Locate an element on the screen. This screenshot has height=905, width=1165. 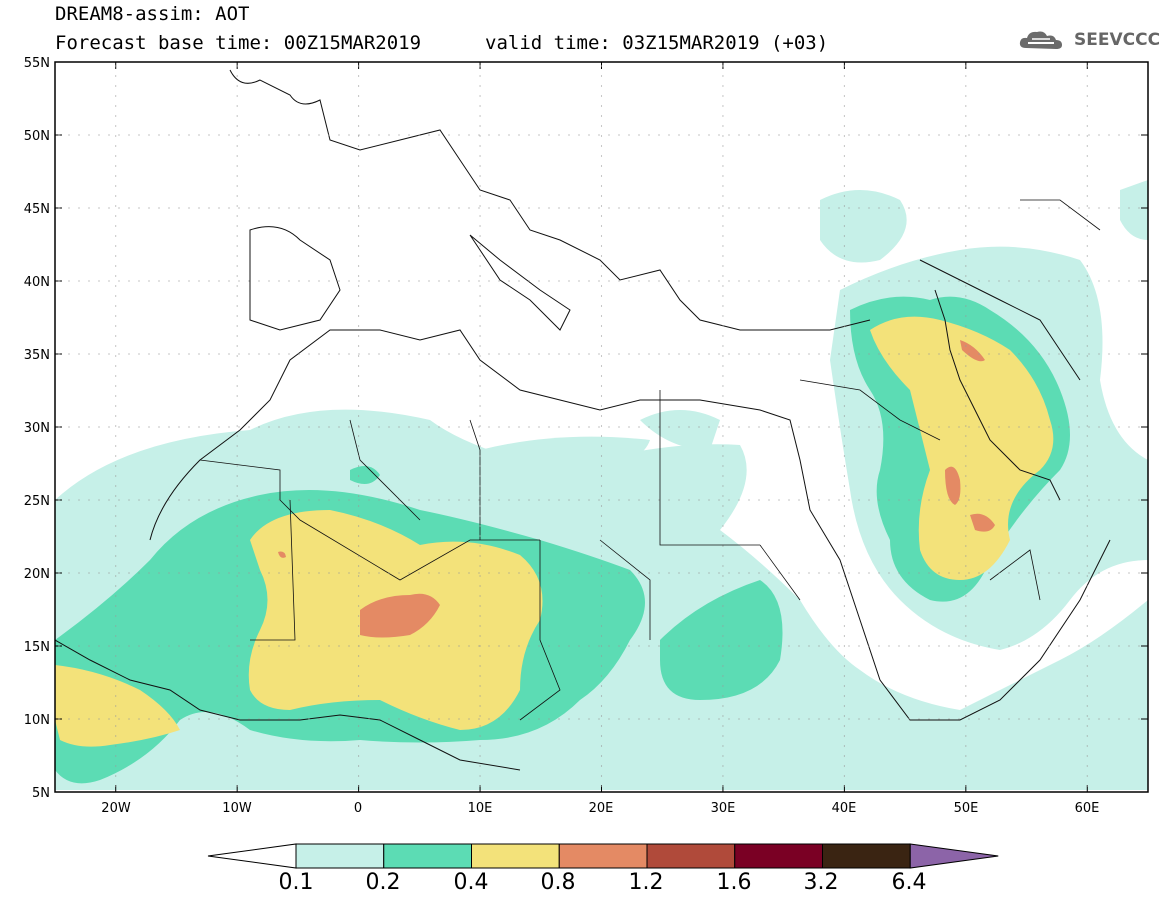
colorbar-label: 3.2 is located at coordinates (821, 882).